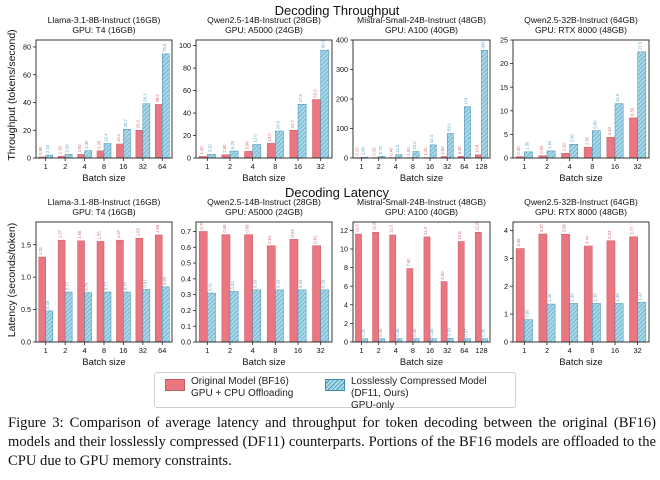  I want to click on data-label-original: 0.70, so click(201, 225).